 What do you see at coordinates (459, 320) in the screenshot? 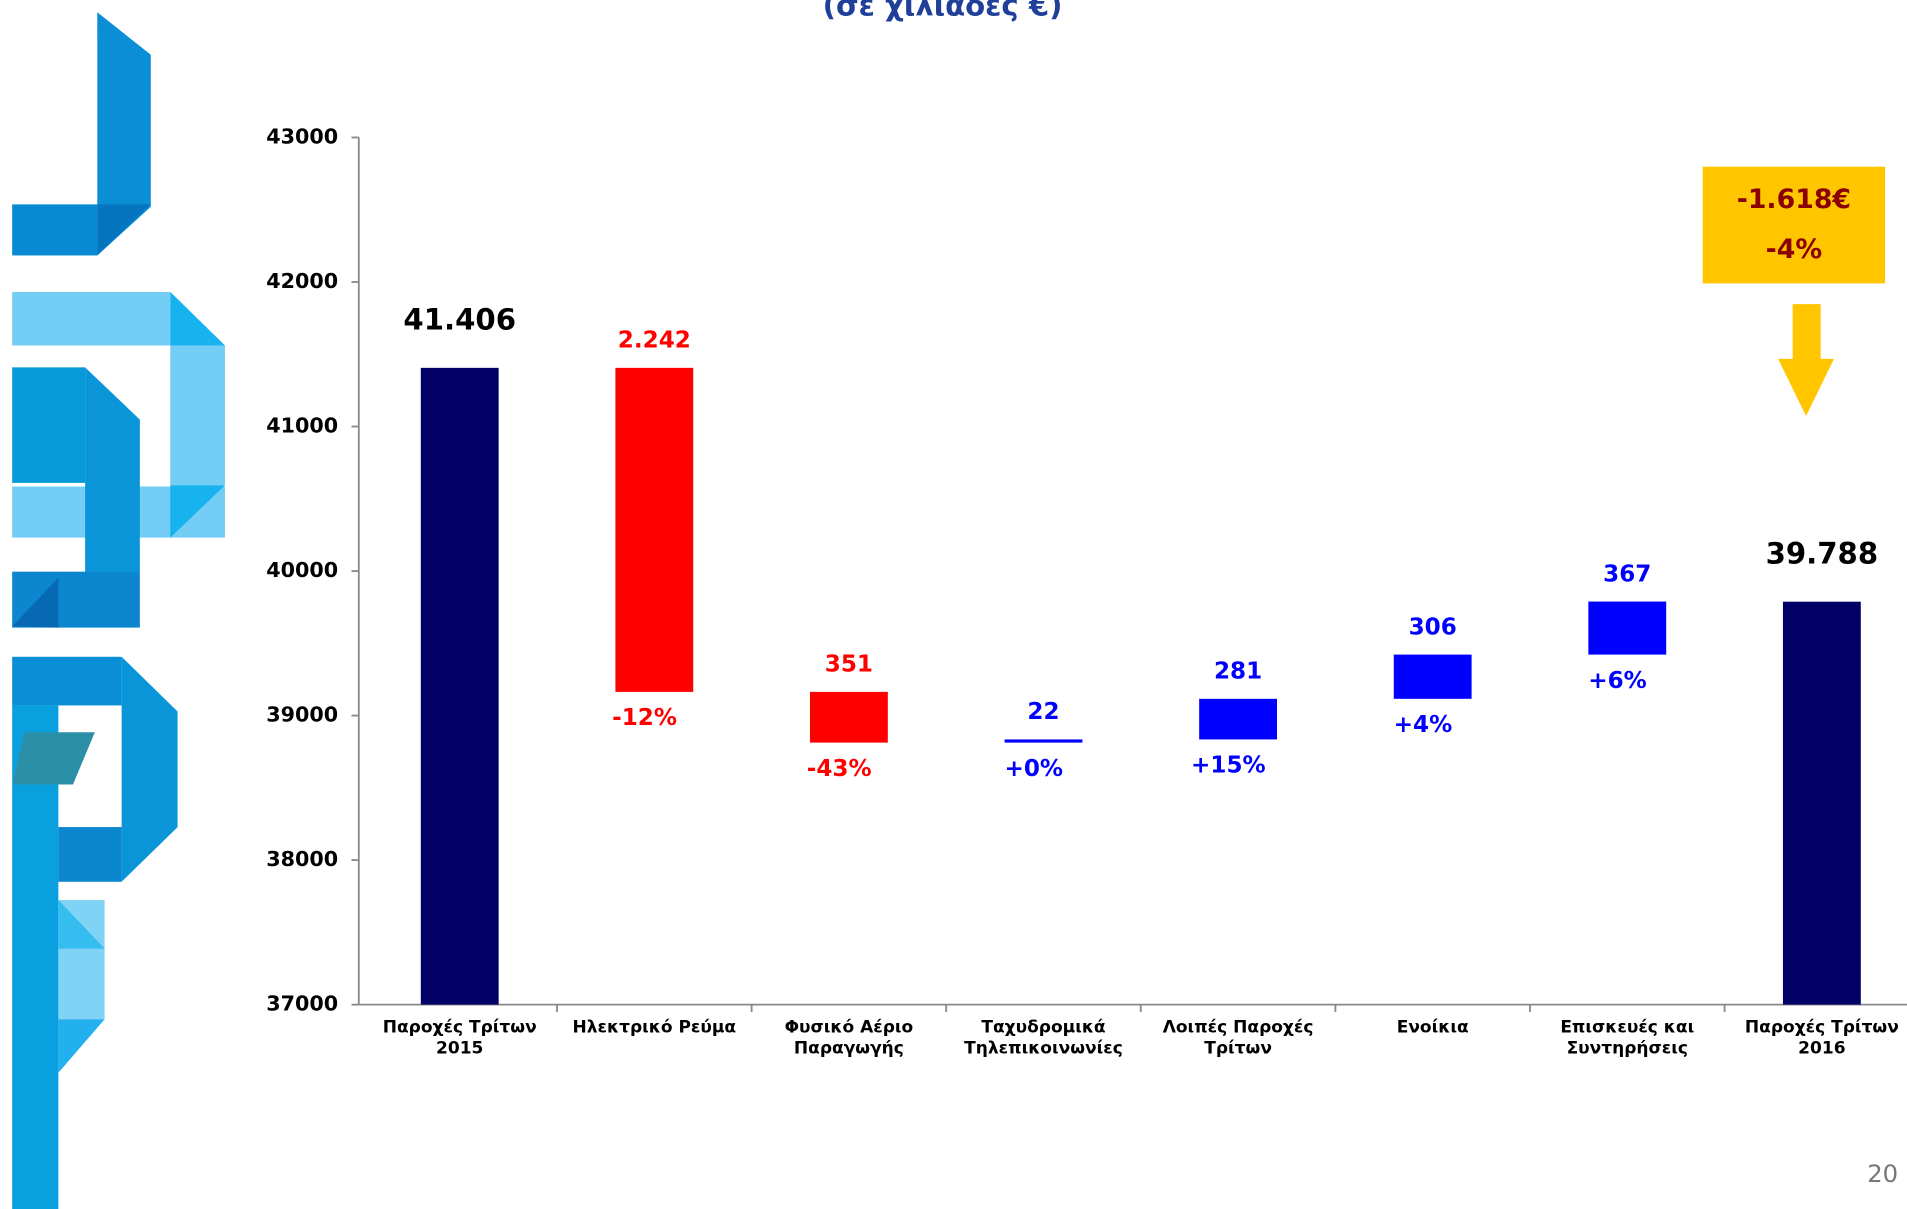
I see `value-label: 41.406` at bounding box center [459, 320].